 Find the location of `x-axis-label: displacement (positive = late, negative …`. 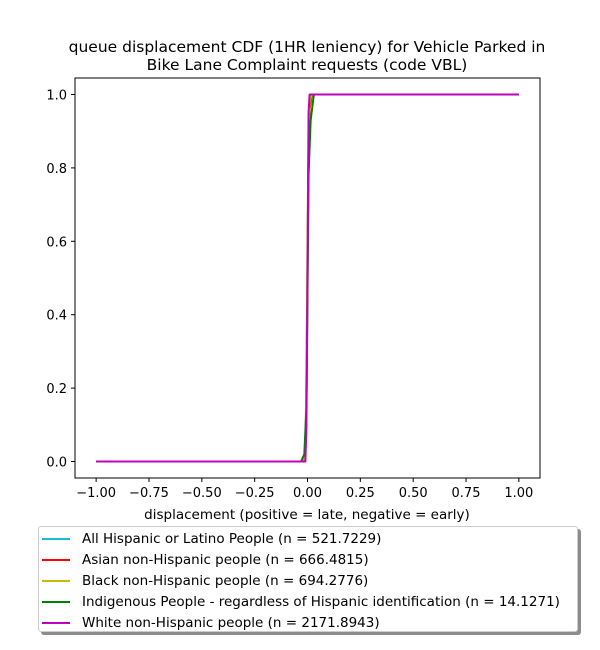

x-axis-label: displacement (positive = late, negative … is located at coordinates (307, 515).